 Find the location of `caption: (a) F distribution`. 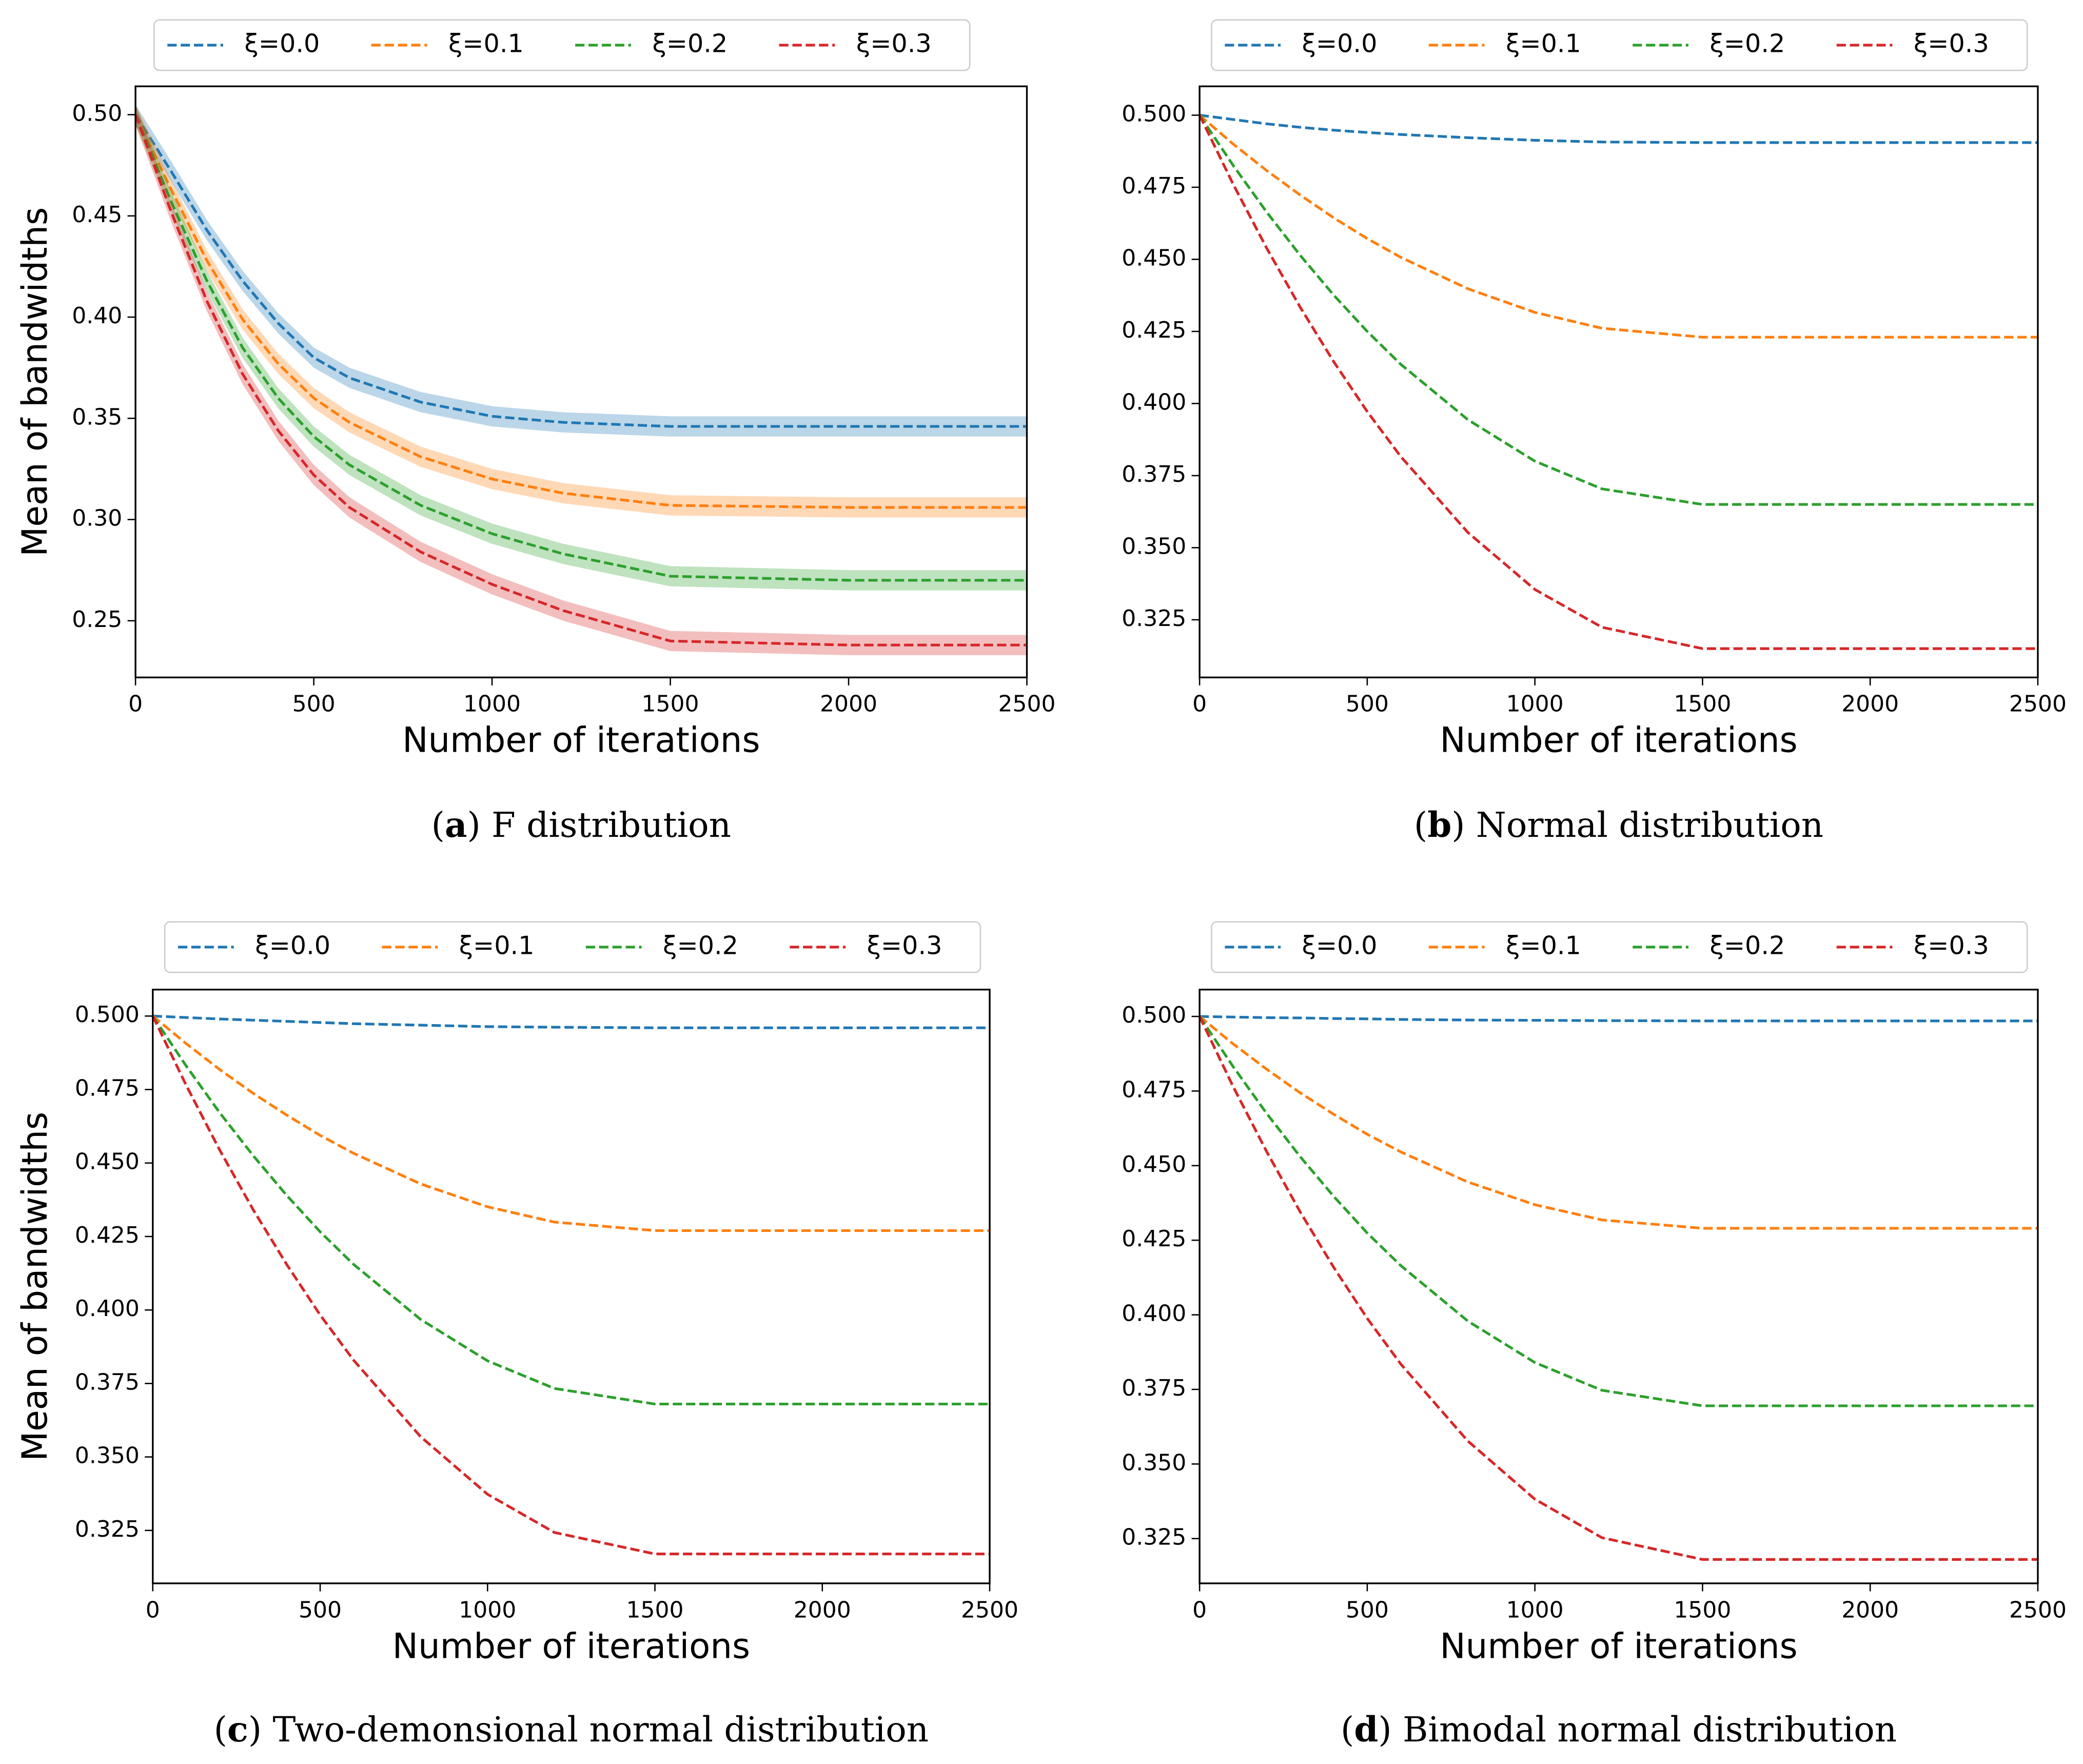

caption: (a) F distribution is located at coordinates (581, 824).